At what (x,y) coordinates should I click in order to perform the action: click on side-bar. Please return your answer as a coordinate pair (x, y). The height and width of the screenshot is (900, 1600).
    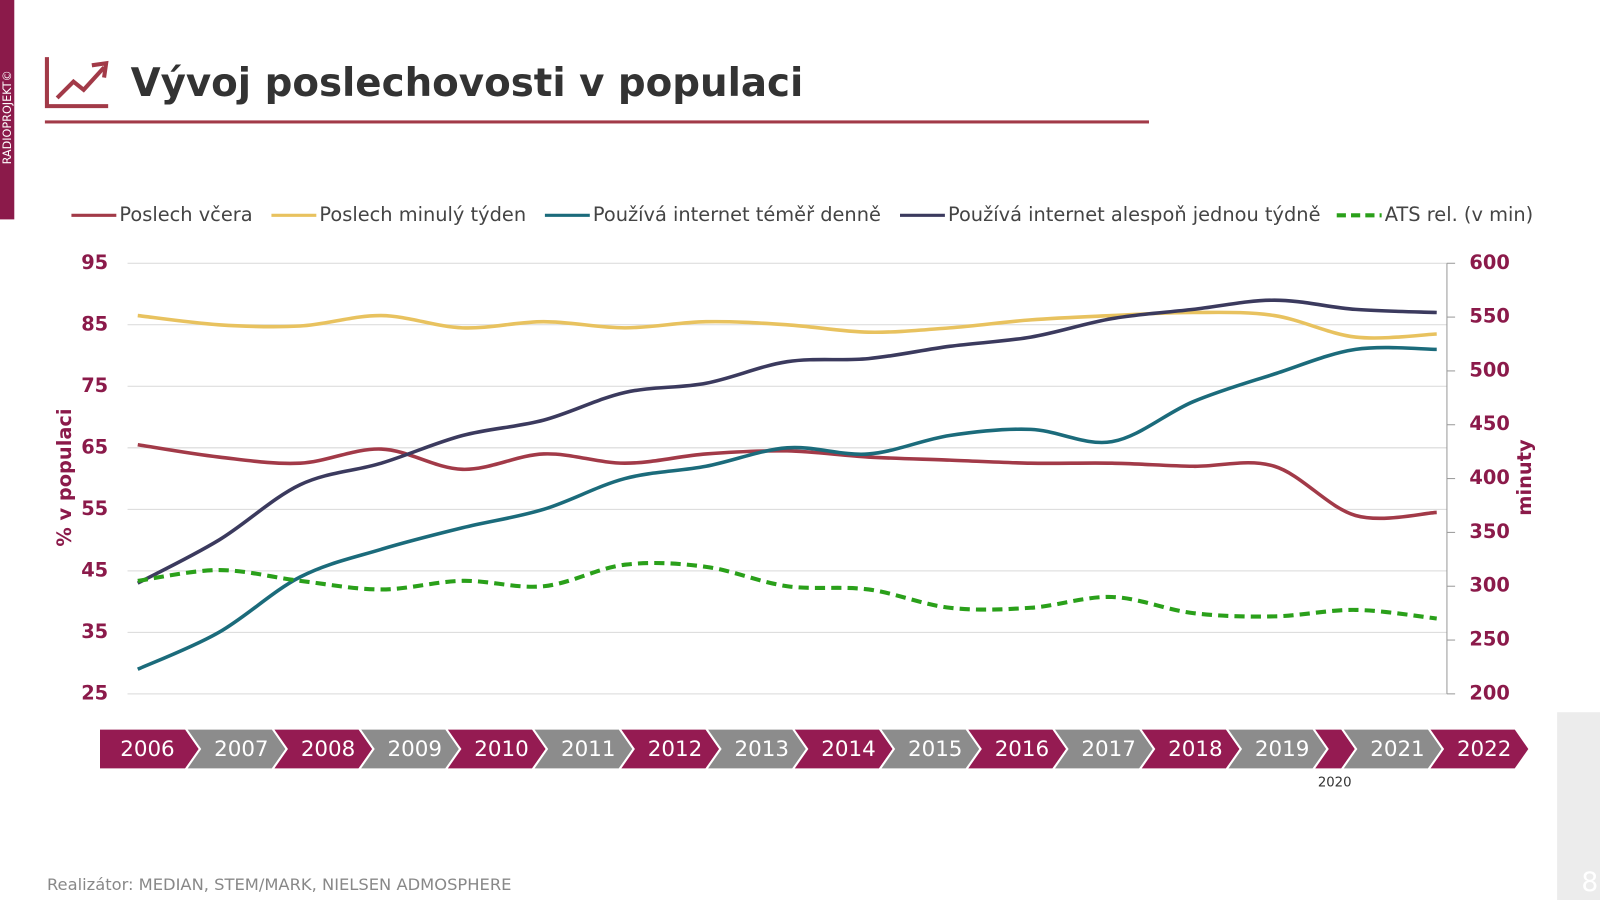
    Looking at the image, I should click on (7, 110).